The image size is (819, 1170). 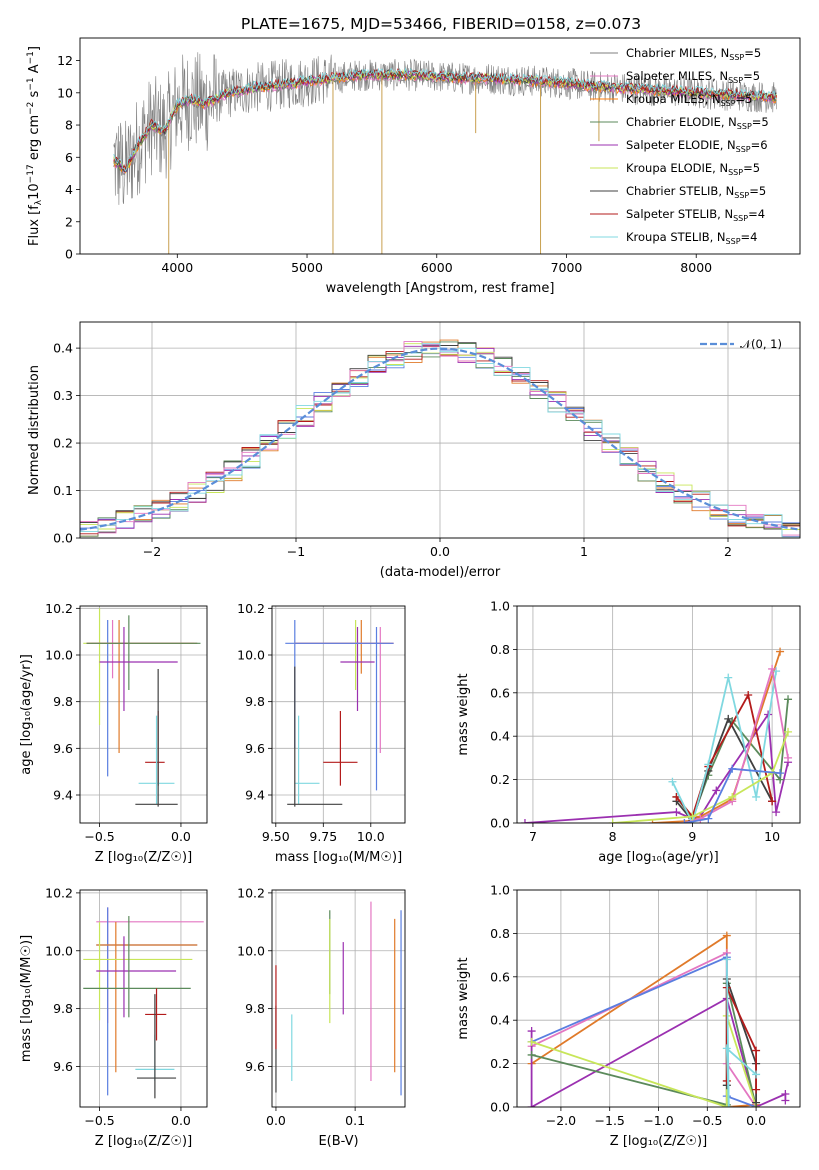 I want to click on y-tick-label: 0.8, so click(x=500, y=933).